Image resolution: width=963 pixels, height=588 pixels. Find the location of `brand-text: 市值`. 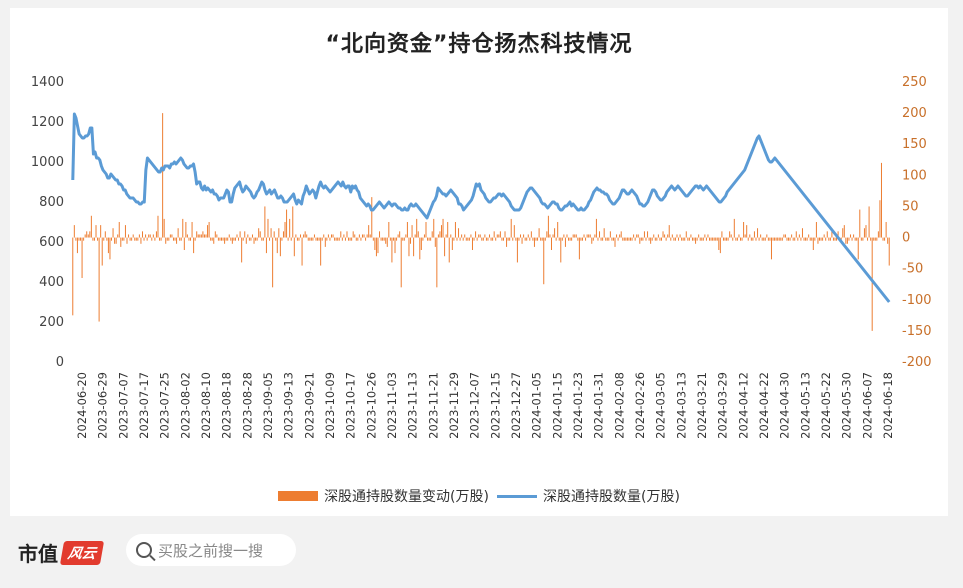

brand-text: 市值 is located at coordinates (38, 554).